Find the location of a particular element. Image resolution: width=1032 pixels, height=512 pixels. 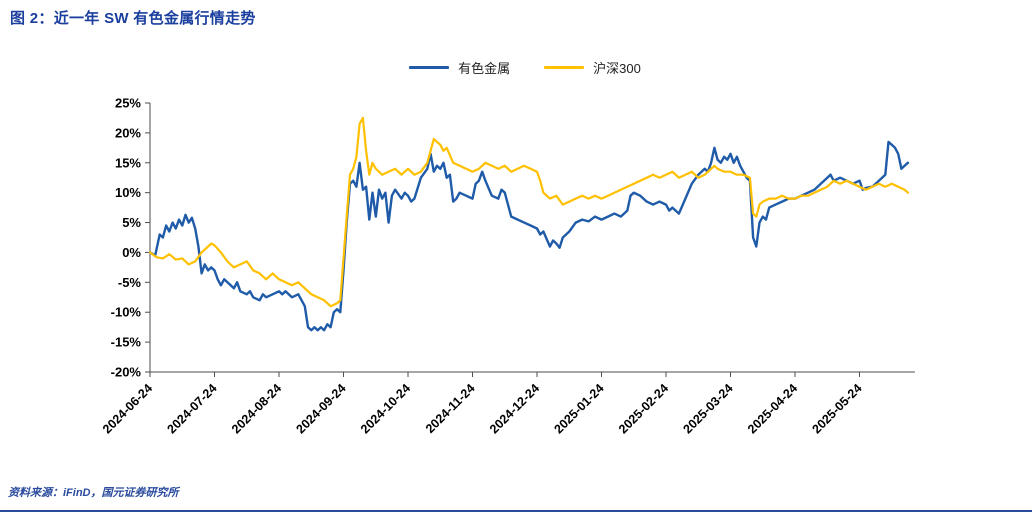

figure-title: 图 2：近一年 SW 有色金属行情走势 is located at coordinates (133, 18).